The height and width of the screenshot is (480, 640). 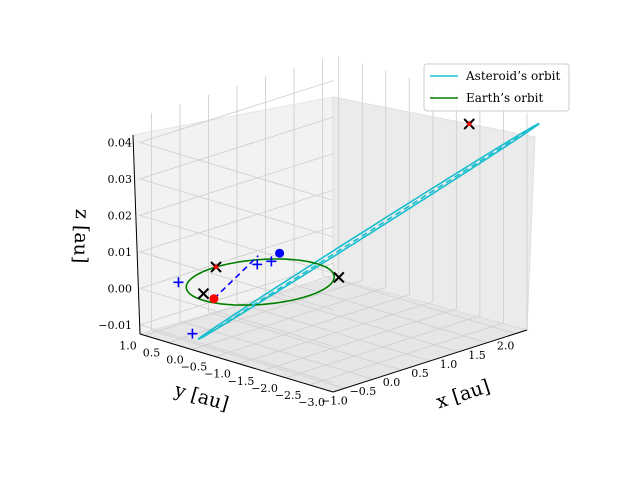 What do you see at coordinates (288, 395) in the screenshot?
I see `y-tick-label: −2.5` at bounding box center [288, 395].